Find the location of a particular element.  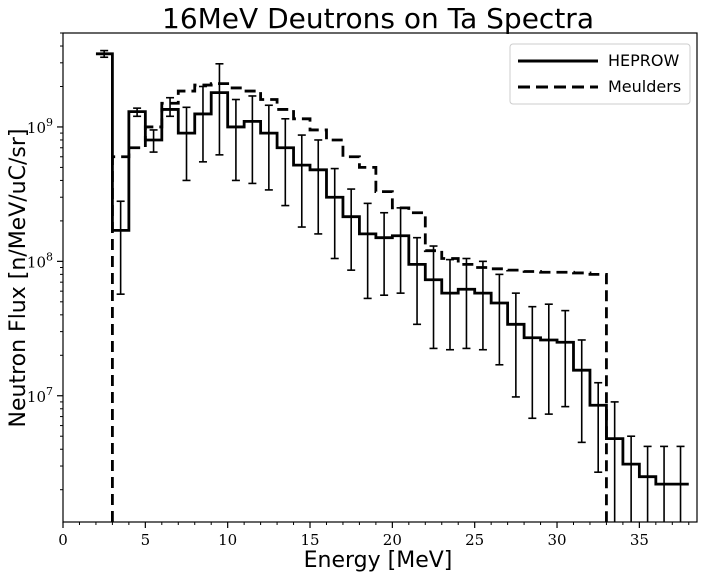

x-axis-label: Energy [MeV] is located at coordinates (378, 560).